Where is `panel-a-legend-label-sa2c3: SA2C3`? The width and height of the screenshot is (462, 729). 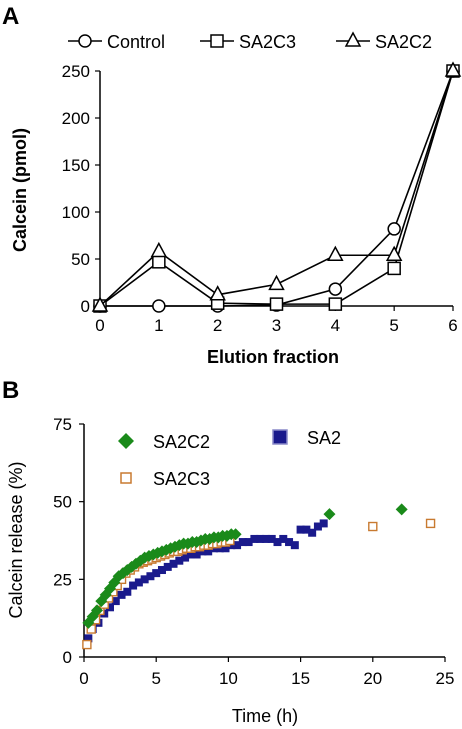 panel-a-legend-label-sa2c3: SA2C3 is located at coordinates (267, 42).